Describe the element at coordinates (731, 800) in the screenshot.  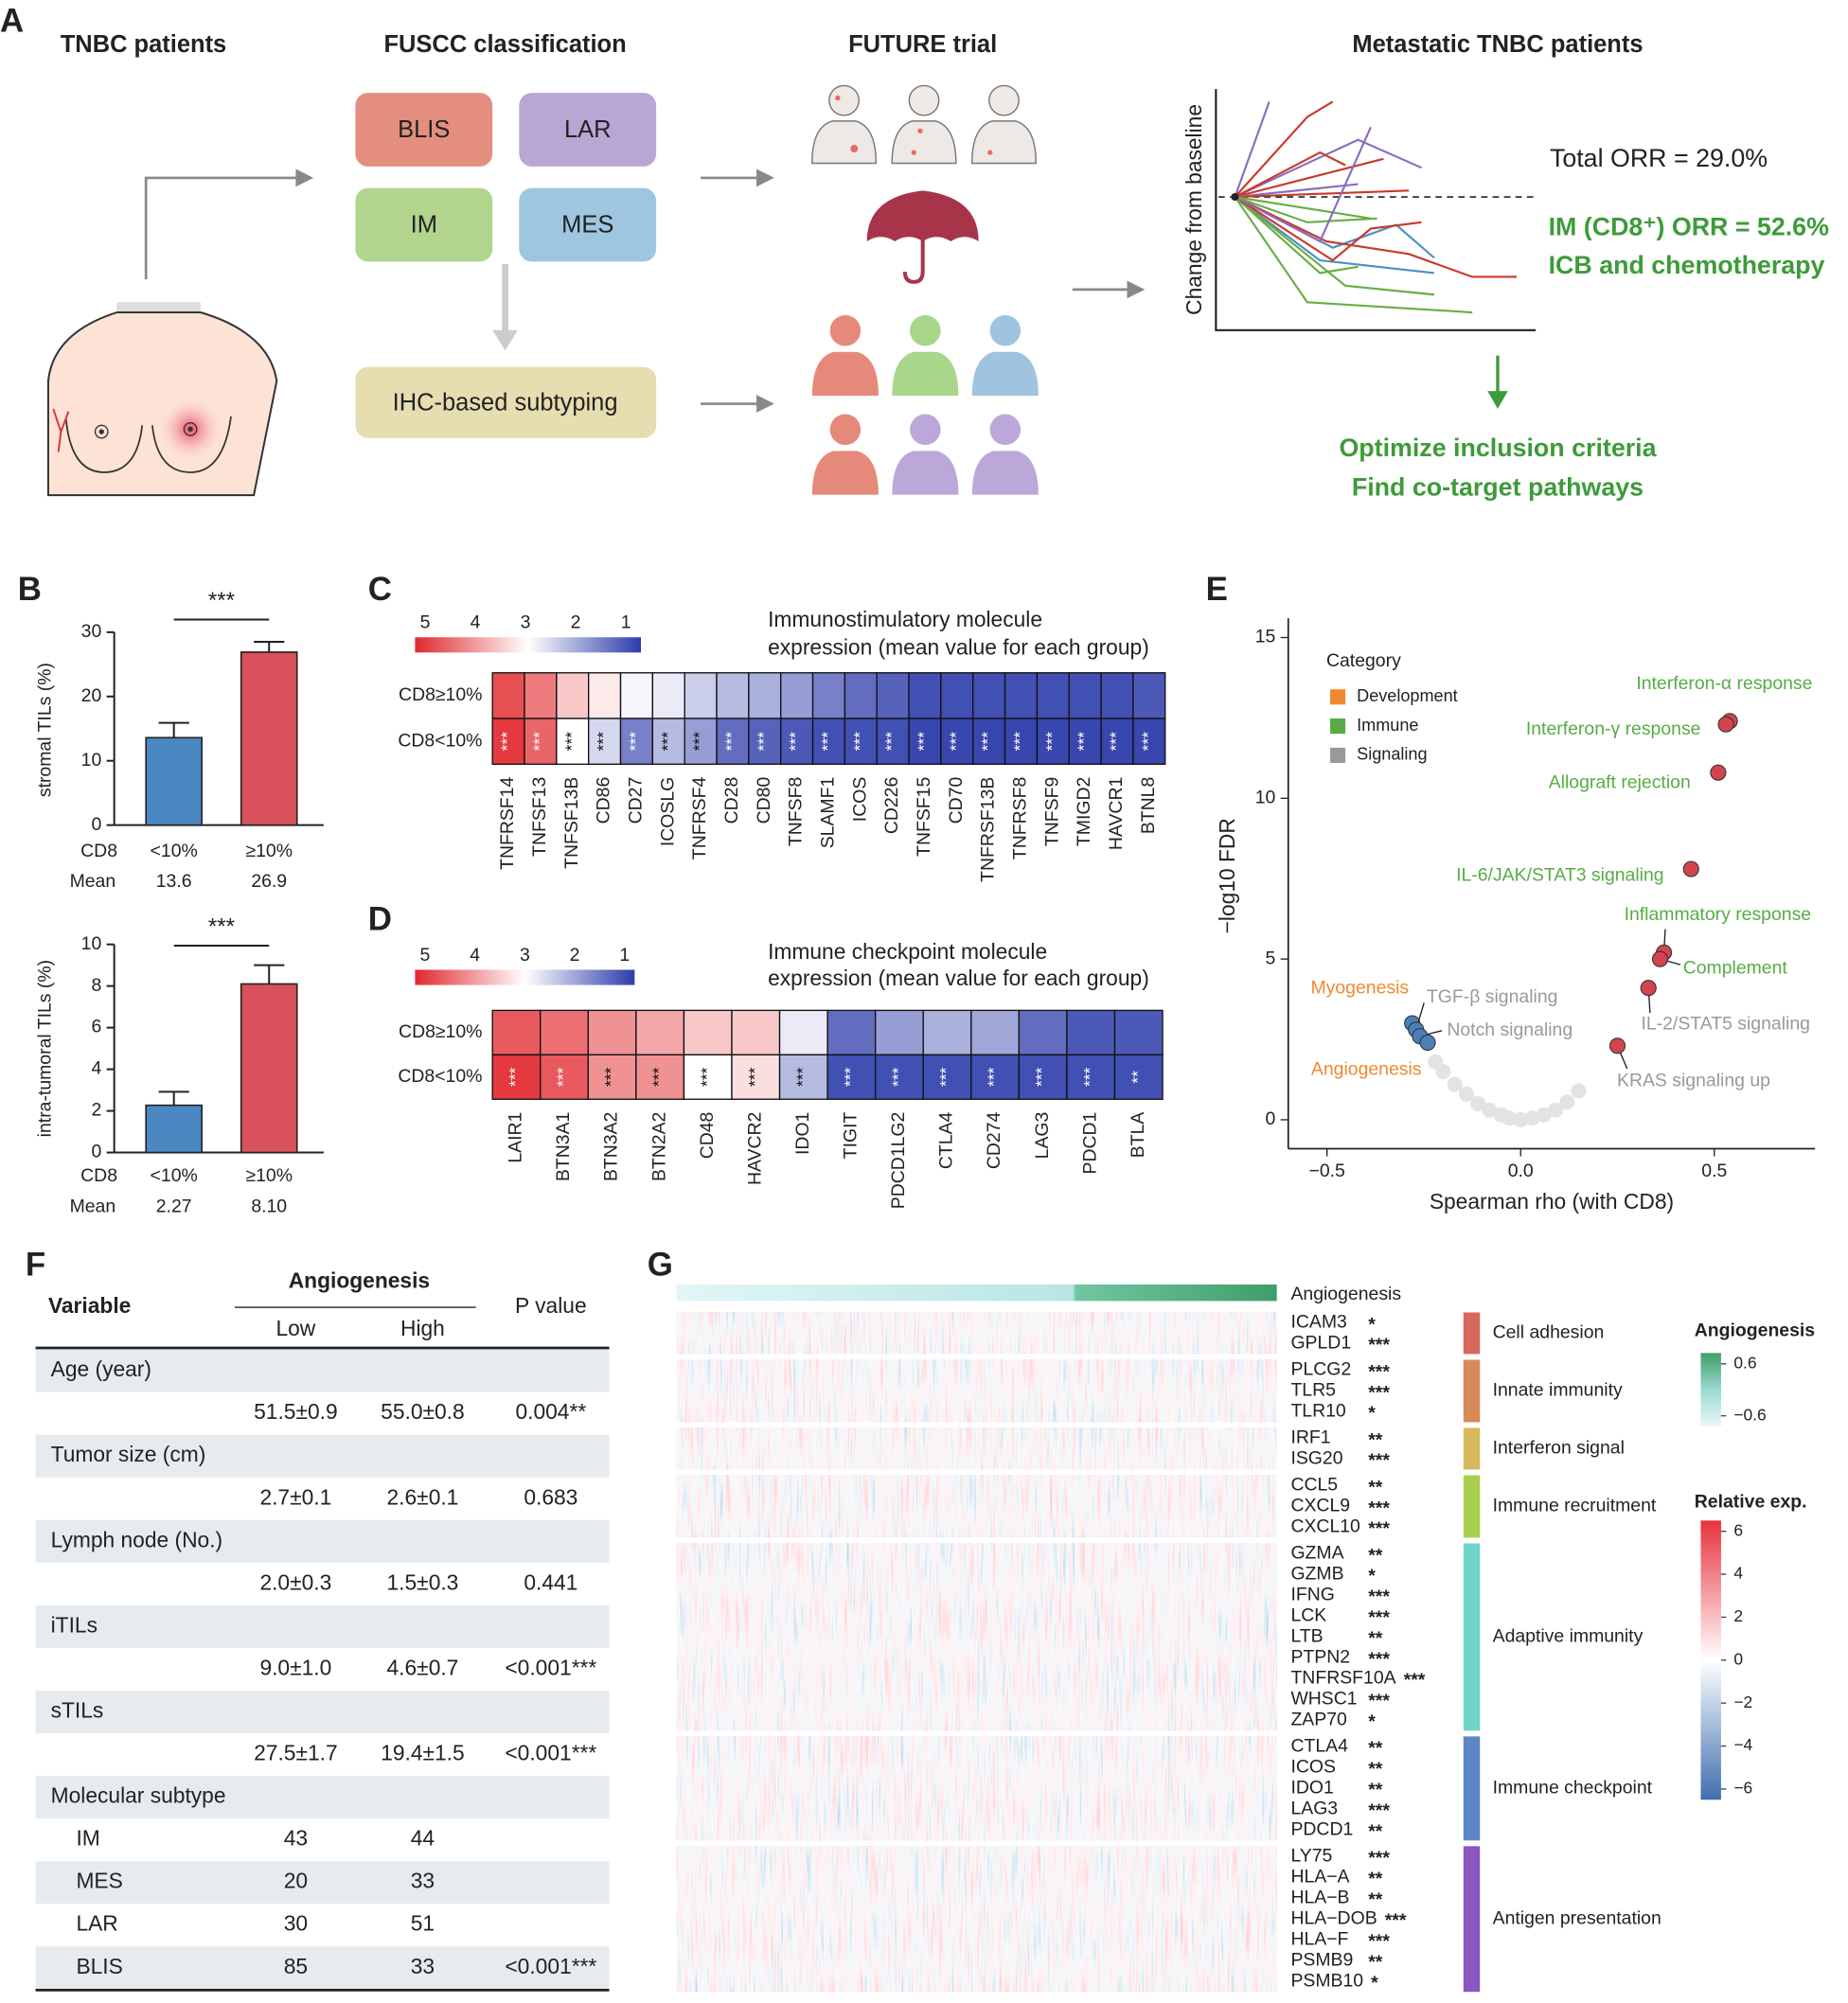
I see `column-label: CD28` at that location.